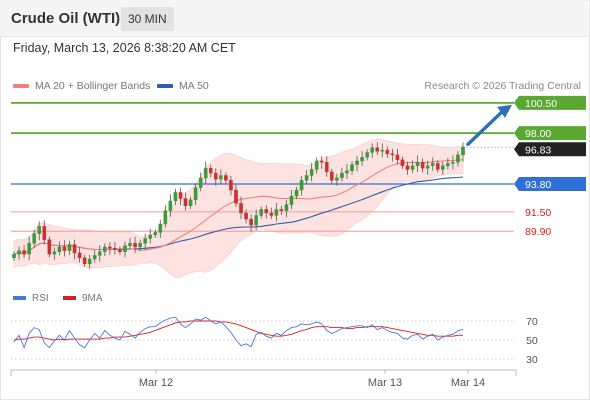 The width and height of the screenshot is (590, 400). Describe the element at coordinates (93, 86) in the screenshot. I see `ma20-label: MA 20 + Bollinger Bands` at that location.